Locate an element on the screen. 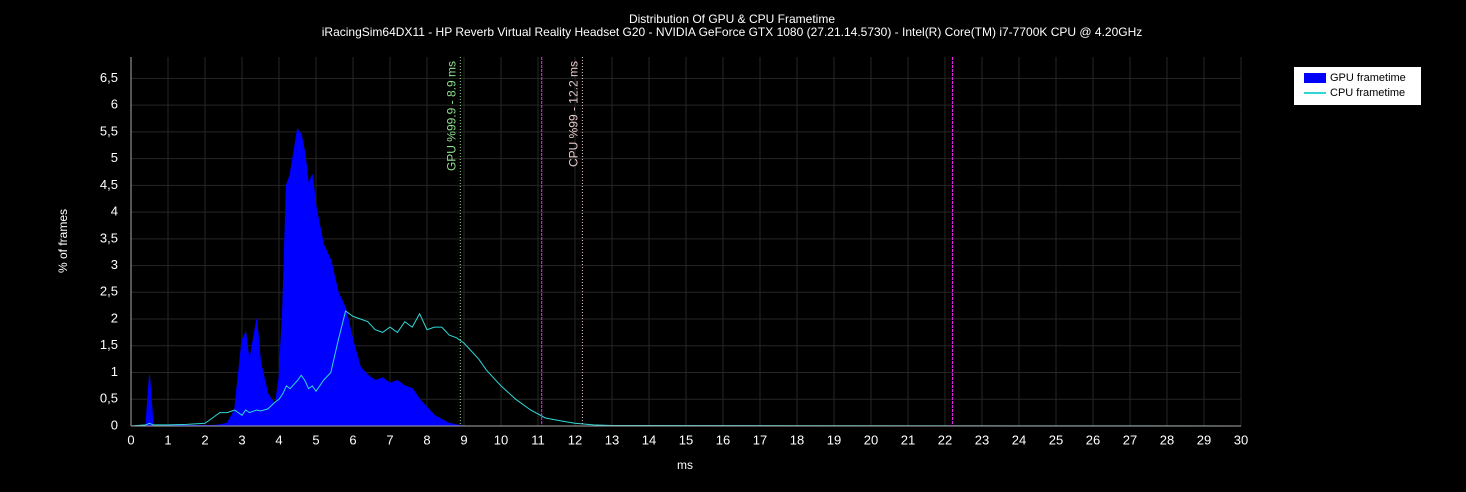 The height and width of the screenshot is (492, 1466). x-tick-label: 16 is located at coordinates (723, 439).